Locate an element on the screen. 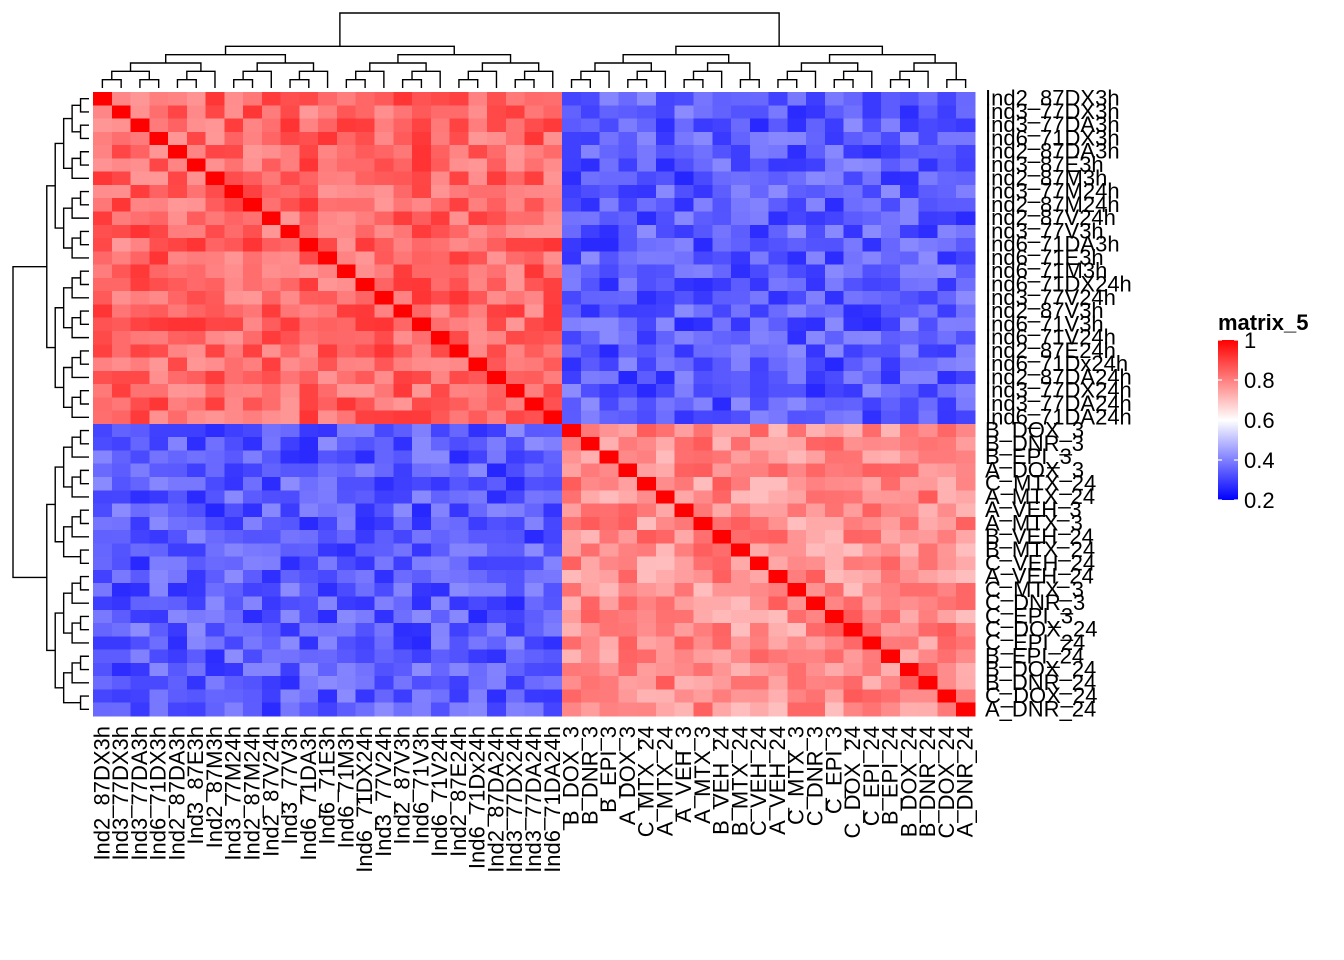 Image resolution: width=1344 pixels, height=960 pixels. column-label: C_MTX_24 is located at coordinates (646, 781).